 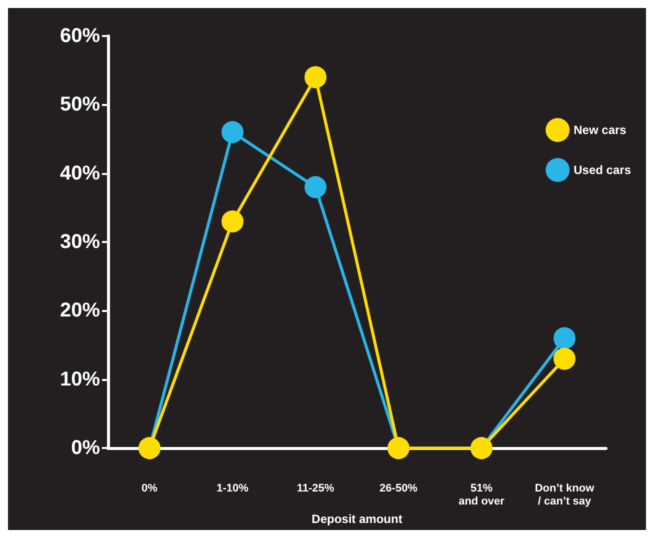 I want to click on x-tick-label: 26-50%, so click(x=399, y=488).